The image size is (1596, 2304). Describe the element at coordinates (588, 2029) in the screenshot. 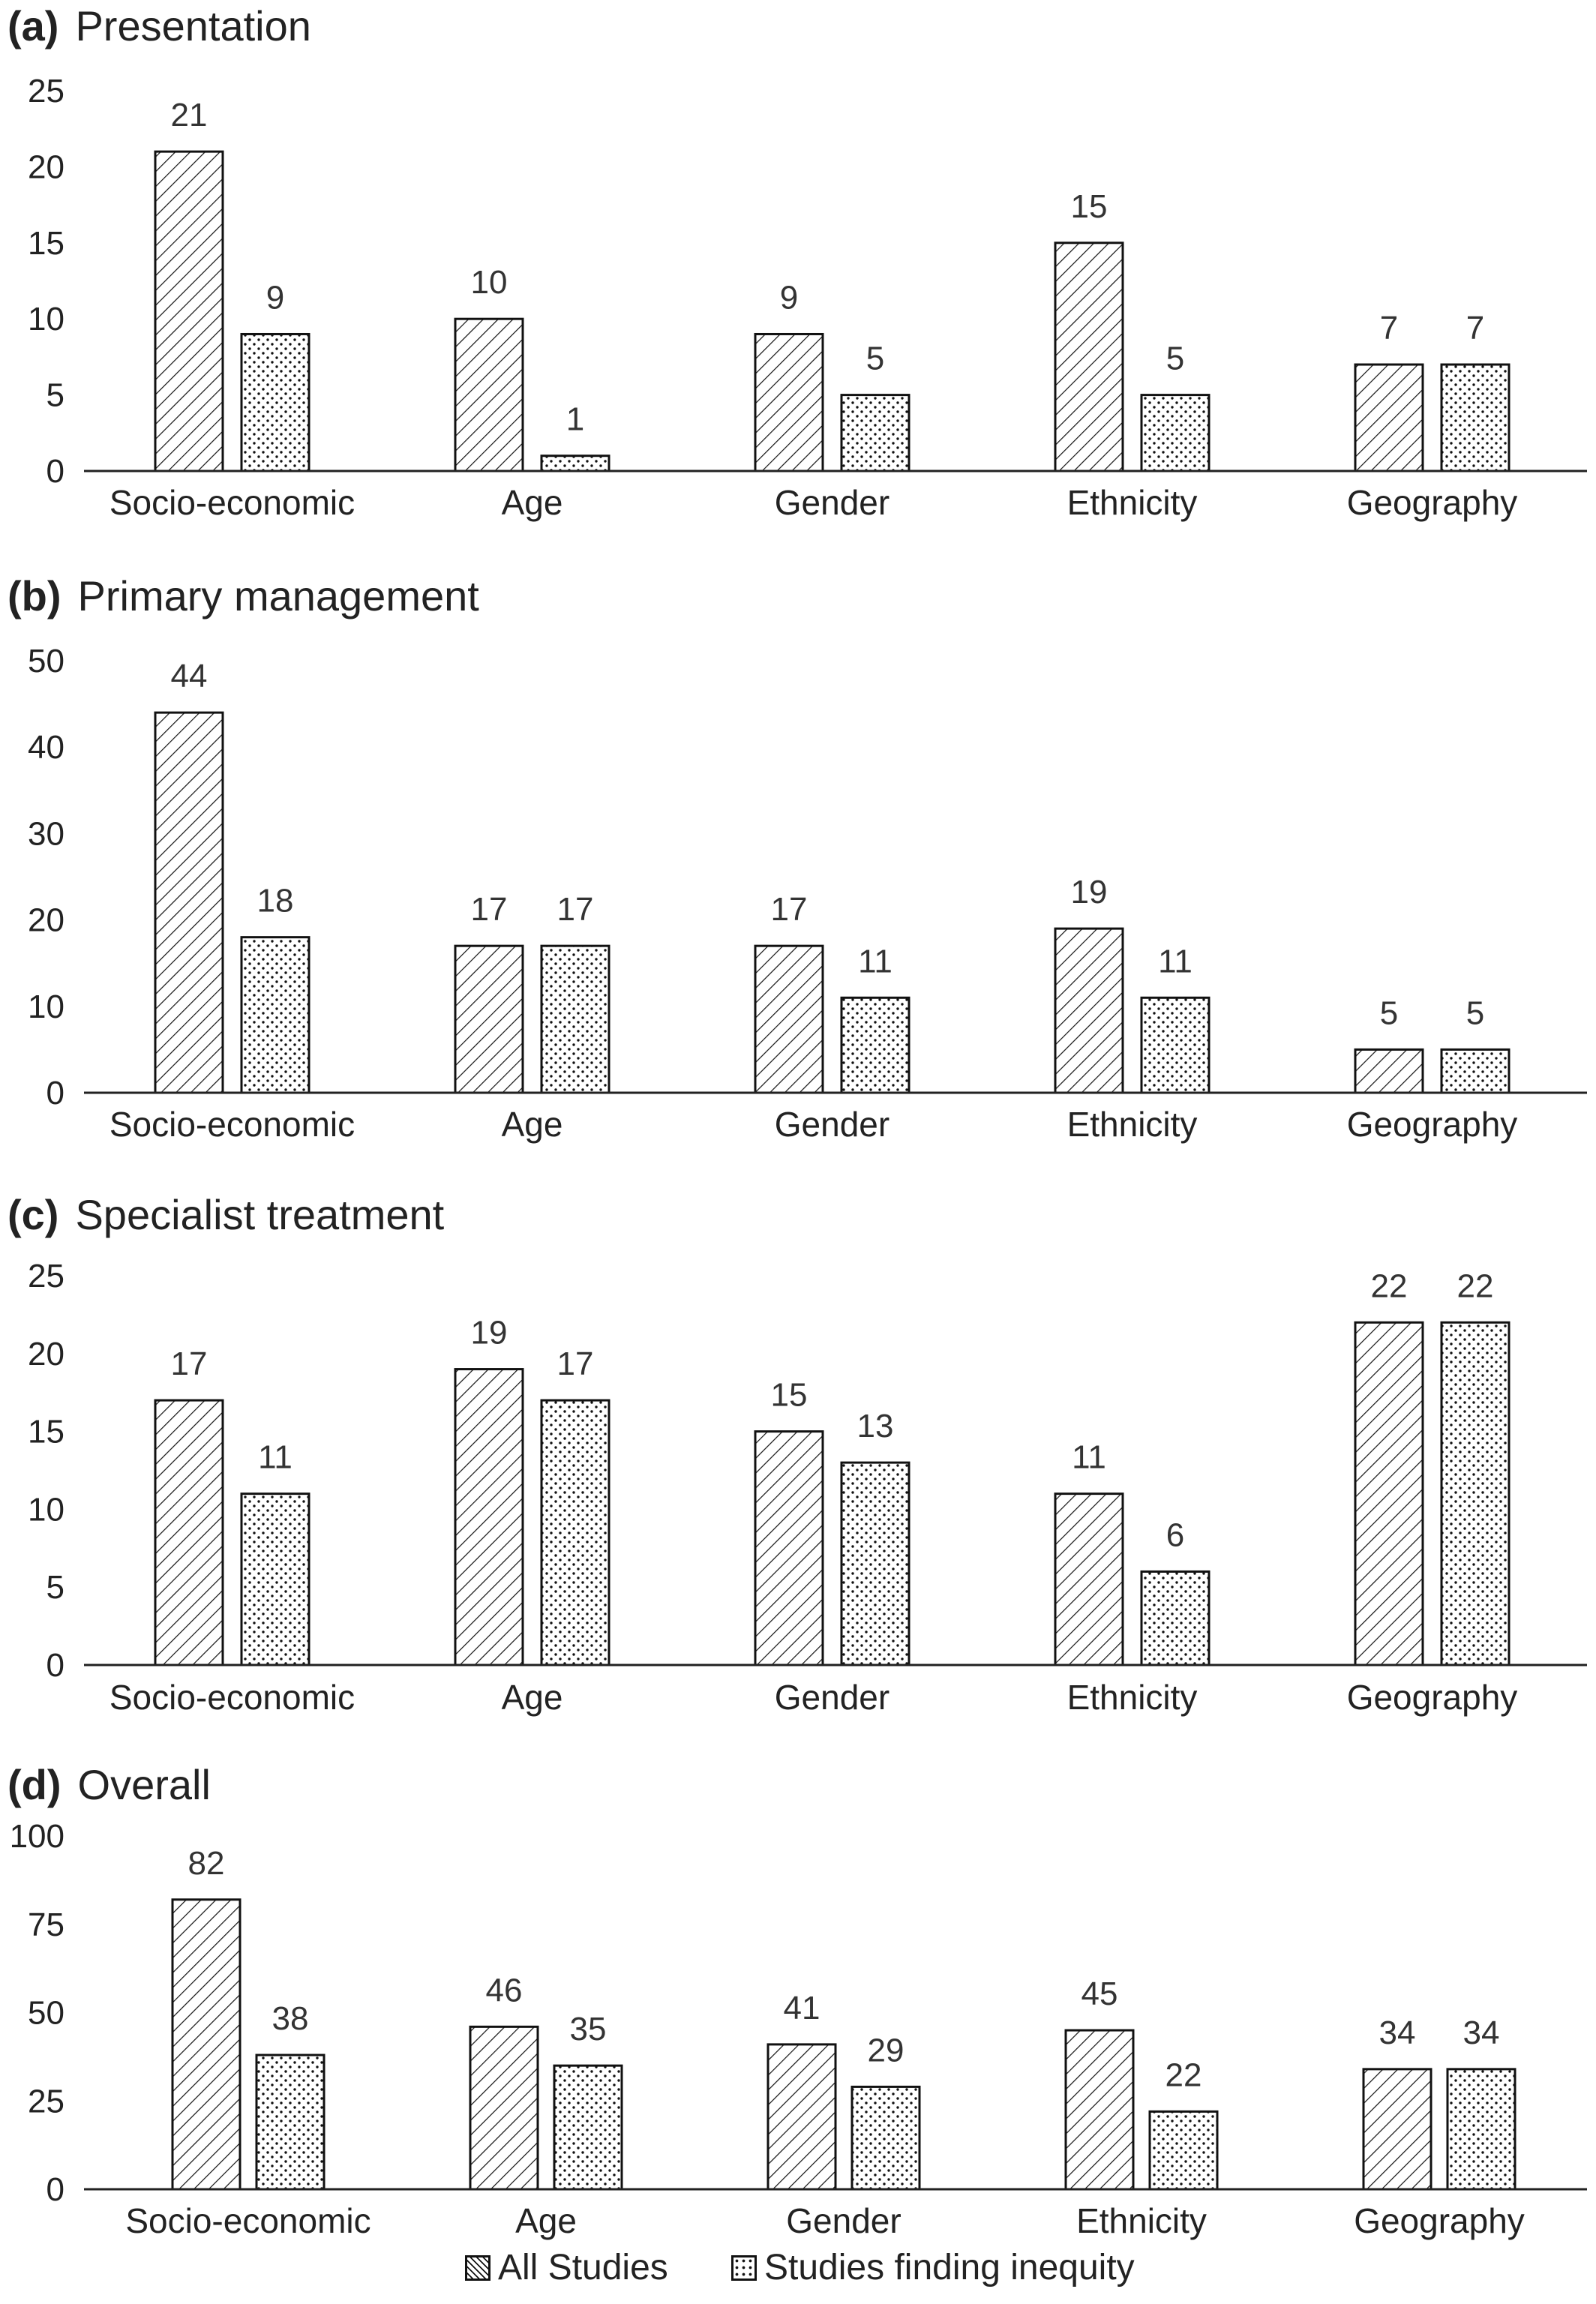

I see `data-label: 35` at that location.